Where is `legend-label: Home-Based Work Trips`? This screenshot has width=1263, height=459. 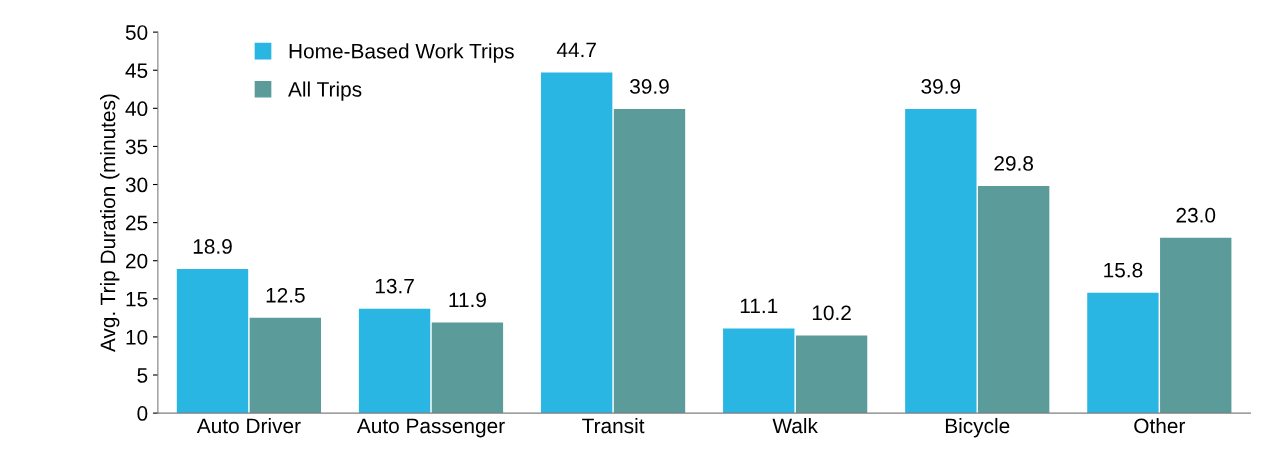
legend-label: Home-Based Work Trips is located at coordinates (401, 53).